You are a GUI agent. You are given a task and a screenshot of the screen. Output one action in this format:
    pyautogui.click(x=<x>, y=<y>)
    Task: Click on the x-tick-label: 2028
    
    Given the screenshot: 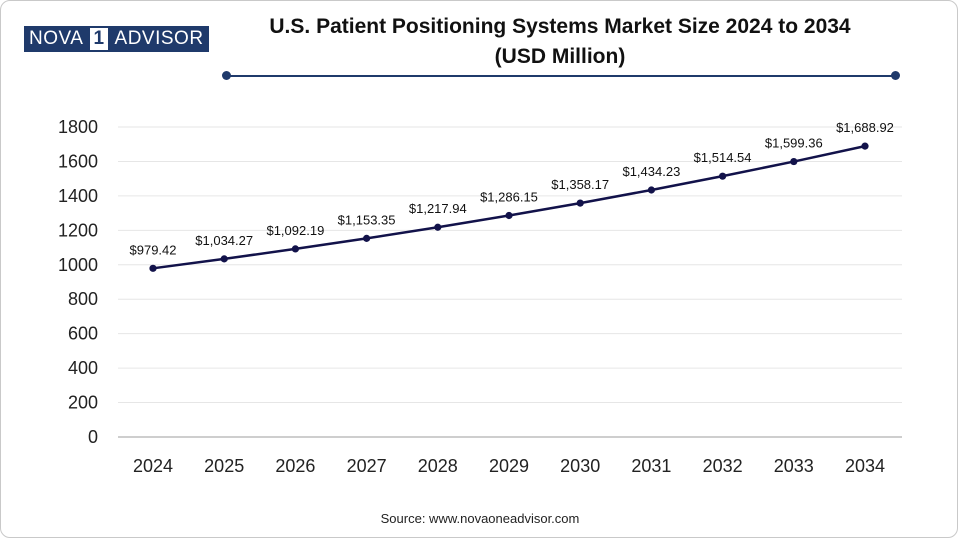 What is the action you would take?
    pyautogui.click(x=438, y=466)
    